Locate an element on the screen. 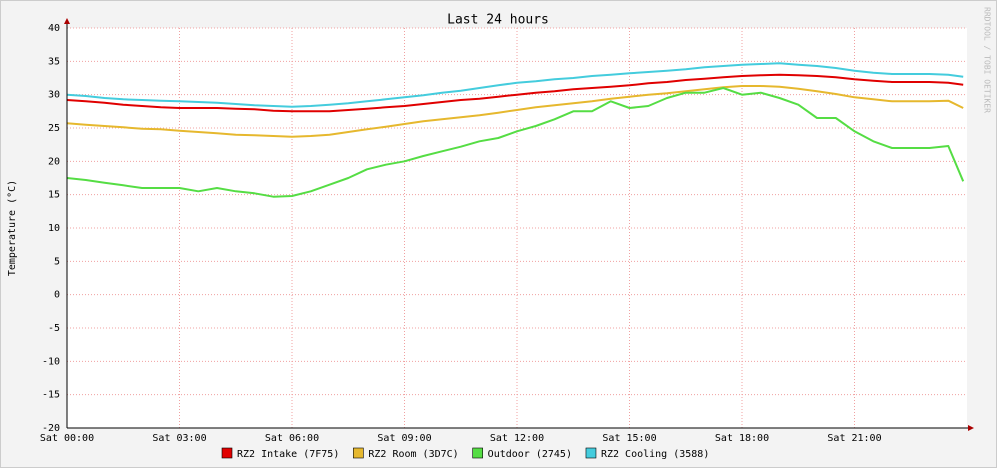  x-tick-label: Sat 03:00 is located at coordinates (179, 438).